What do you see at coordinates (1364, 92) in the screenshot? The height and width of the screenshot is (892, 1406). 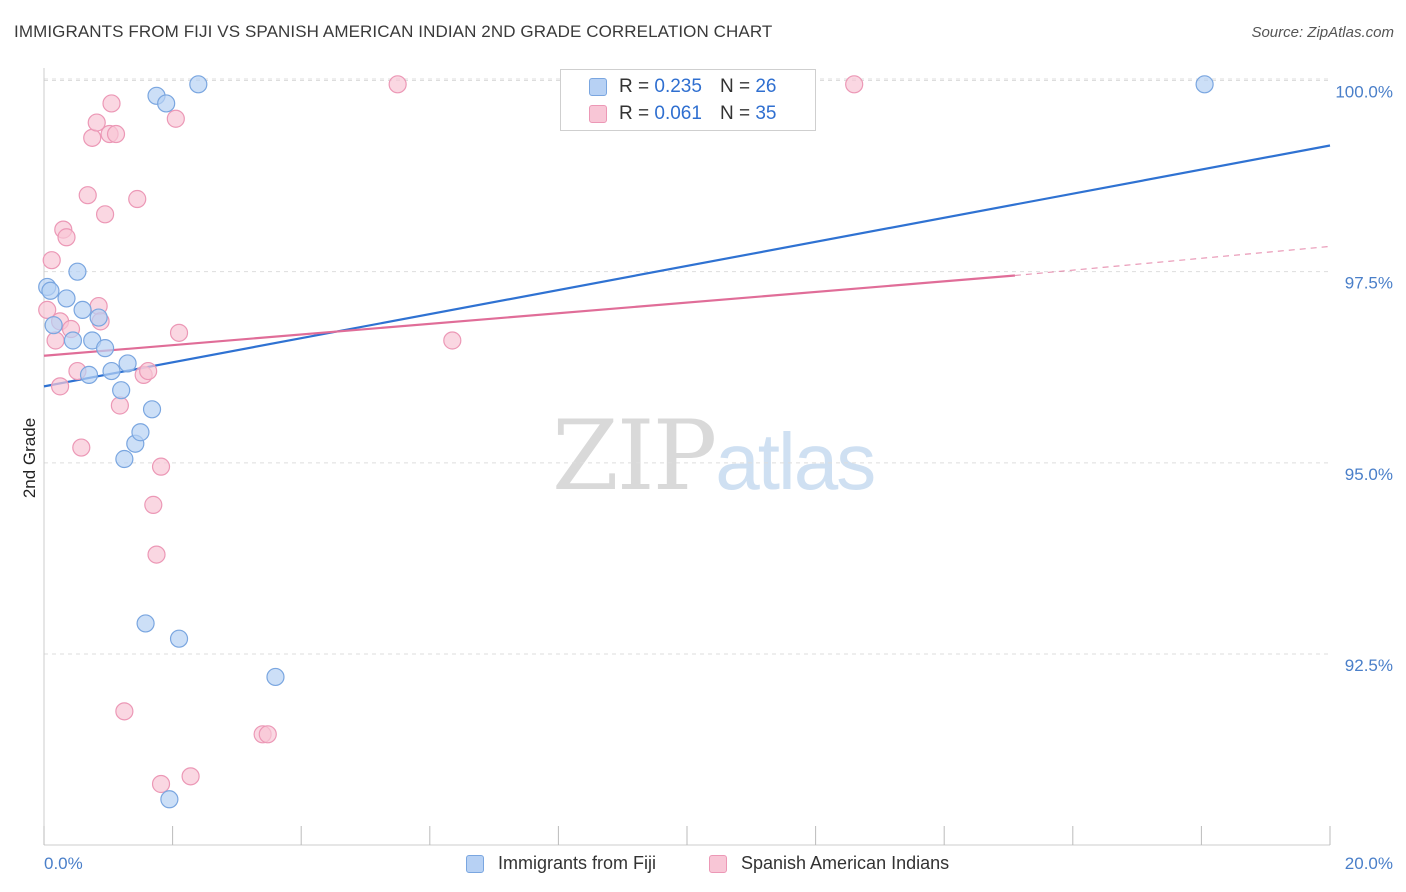 I see `y-tick-label: 100.0%` at bounding box center [1364, 92].